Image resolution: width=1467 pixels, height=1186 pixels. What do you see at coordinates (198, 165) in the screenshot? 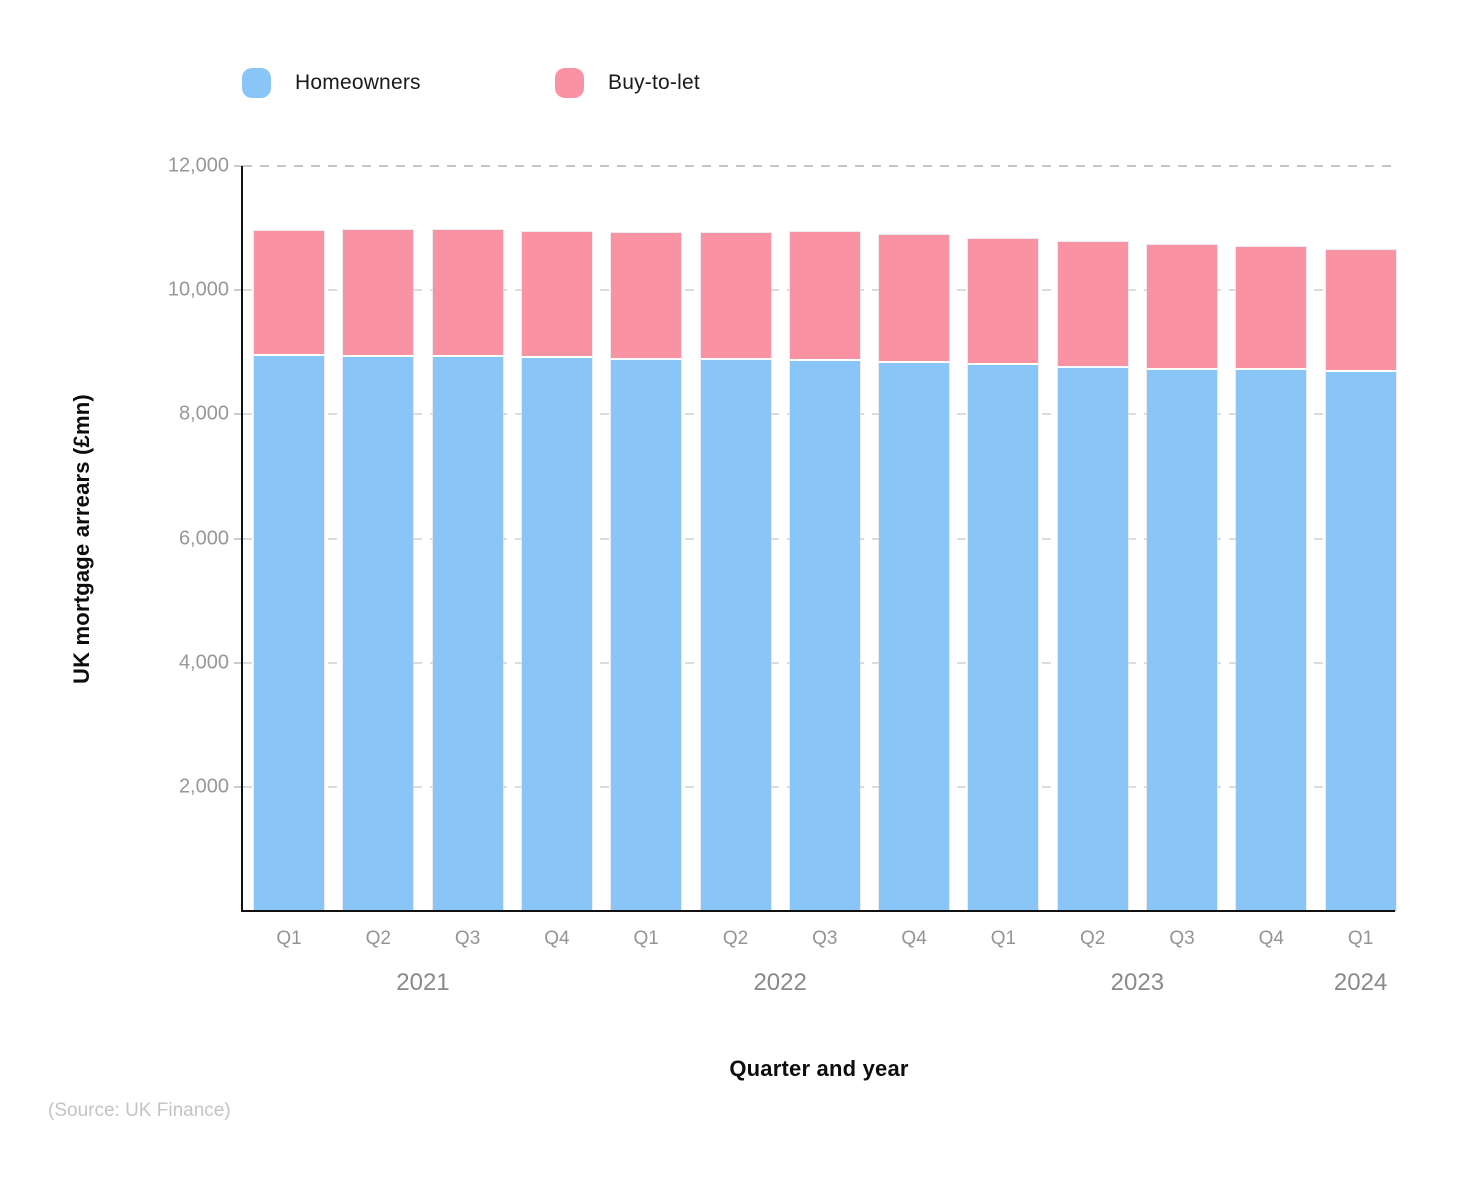
I see `y-tick-label-12000: 12,000` at bounding box center [198, 165].